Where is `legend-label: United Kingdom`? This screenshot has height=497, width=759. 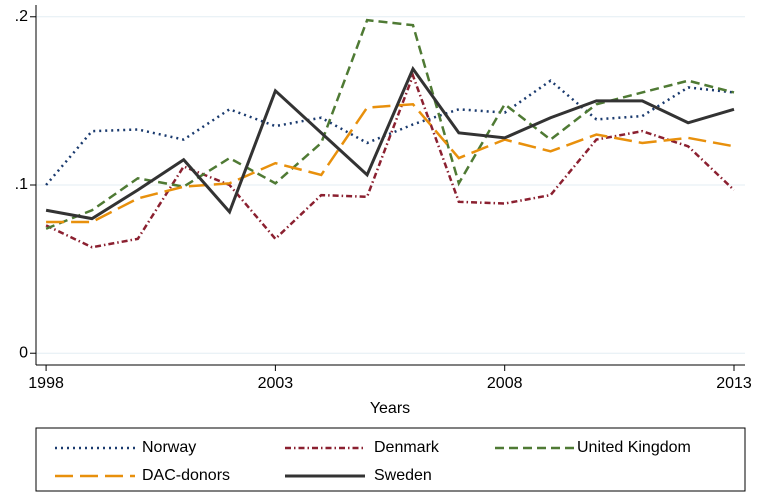
legend-label: United Kingdom is located at coordinates (634, 447).